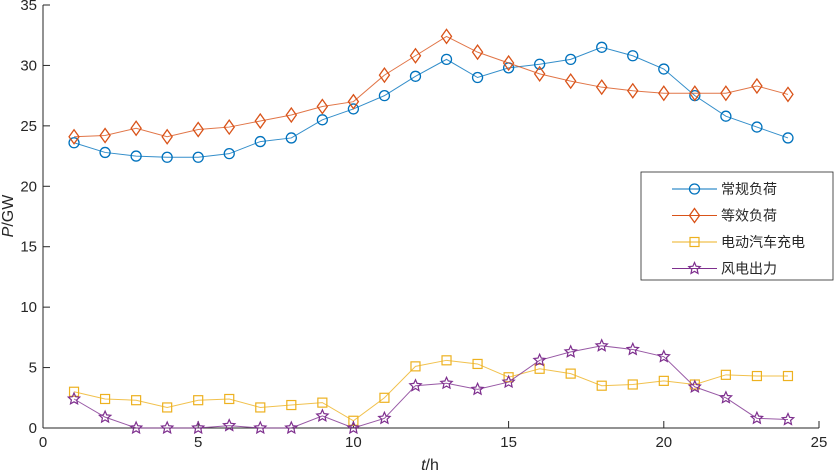 This screenshot has width=834, height=473. What do you see at coordinates (33, 428) in the screenshot?
I see `y-tick-label: 0` at bounding box center [33, 428].